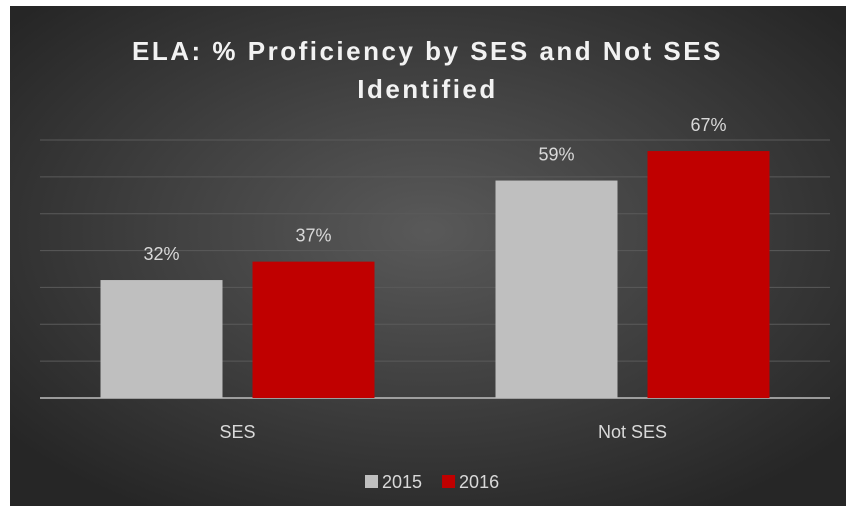  What do you see at coordinates (161, 254) in the screenshot?
I see `value-label: 32%` at bounding box center [161, 254].